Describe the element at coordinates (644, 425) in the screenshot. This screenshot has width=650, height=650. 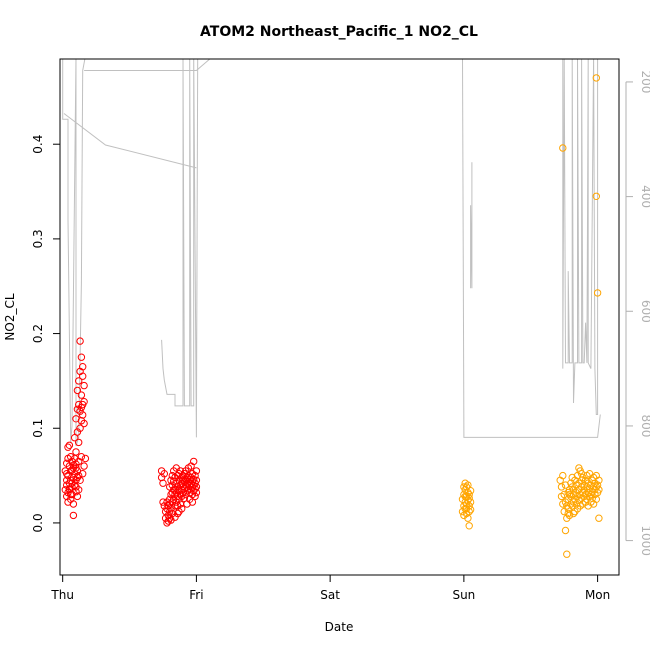
I see `y2-tick-label: 800` at that location.